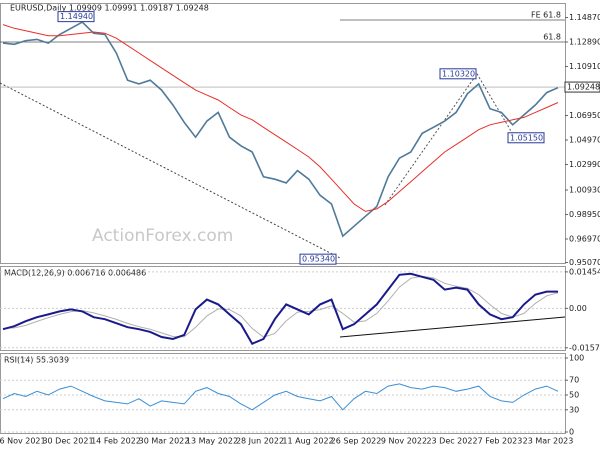  What do you see at coordinates (578, 308) in the screenshot?
I see `y-tick-label: 0.00` at bounding box center [578, 308].